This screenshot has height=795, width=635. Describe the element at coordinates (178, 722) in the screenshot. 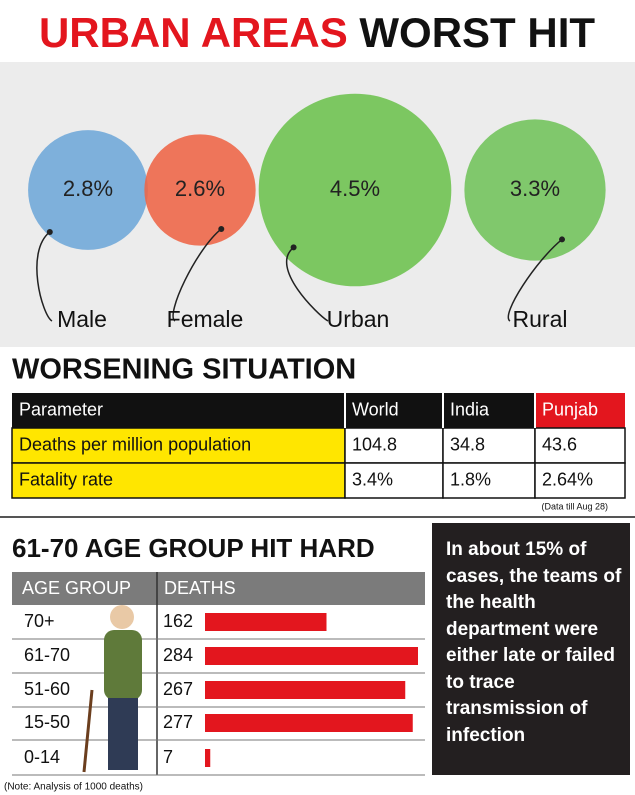

I see `value: 277` at that location.